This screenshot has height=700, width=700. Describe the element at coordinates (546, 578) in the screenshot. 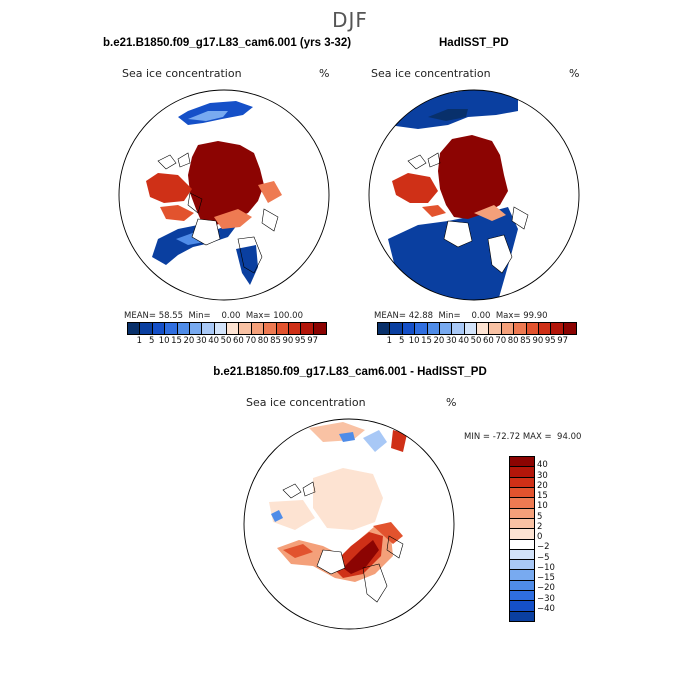

I see `colorbar-tick-label: −15` at that location.